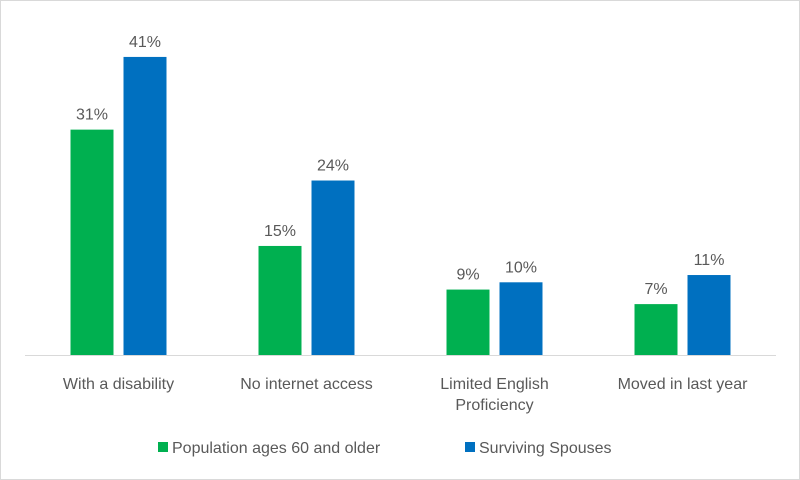 This screenshot has width=800, height=480. I want to click on data-label: 41%, so click(145, 42).